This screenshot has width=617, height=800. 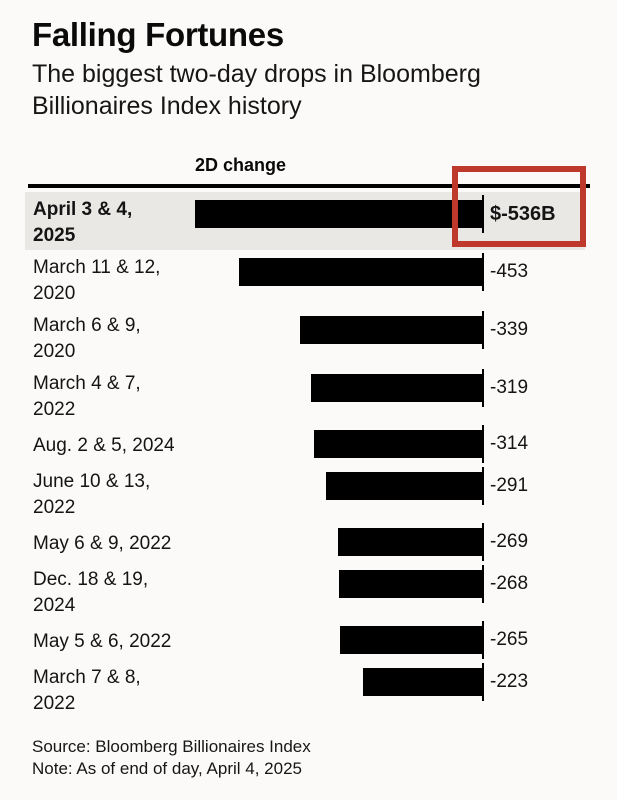 I want to click on source-line: Source: Bloomberg Billionaires Index, so click(x=171, y=746).